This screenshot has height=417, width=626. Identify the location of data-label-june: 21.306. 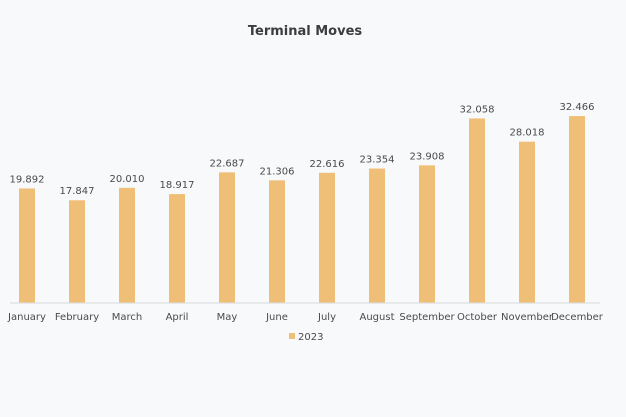
(277, 171).